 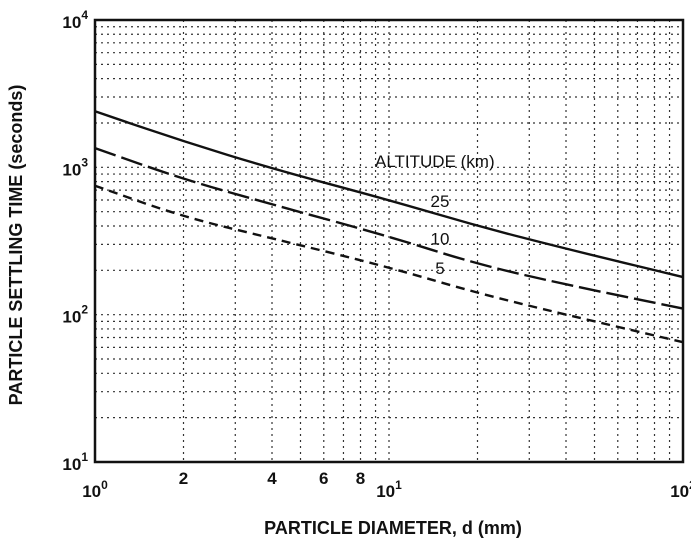 I want to click on x-tick-label: 10¹, so click(x=389, y=489).